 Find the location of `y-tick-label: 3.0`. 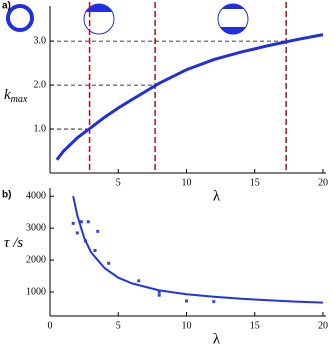

y-tick-label: 3.0 is located at coordinates (40, 40).